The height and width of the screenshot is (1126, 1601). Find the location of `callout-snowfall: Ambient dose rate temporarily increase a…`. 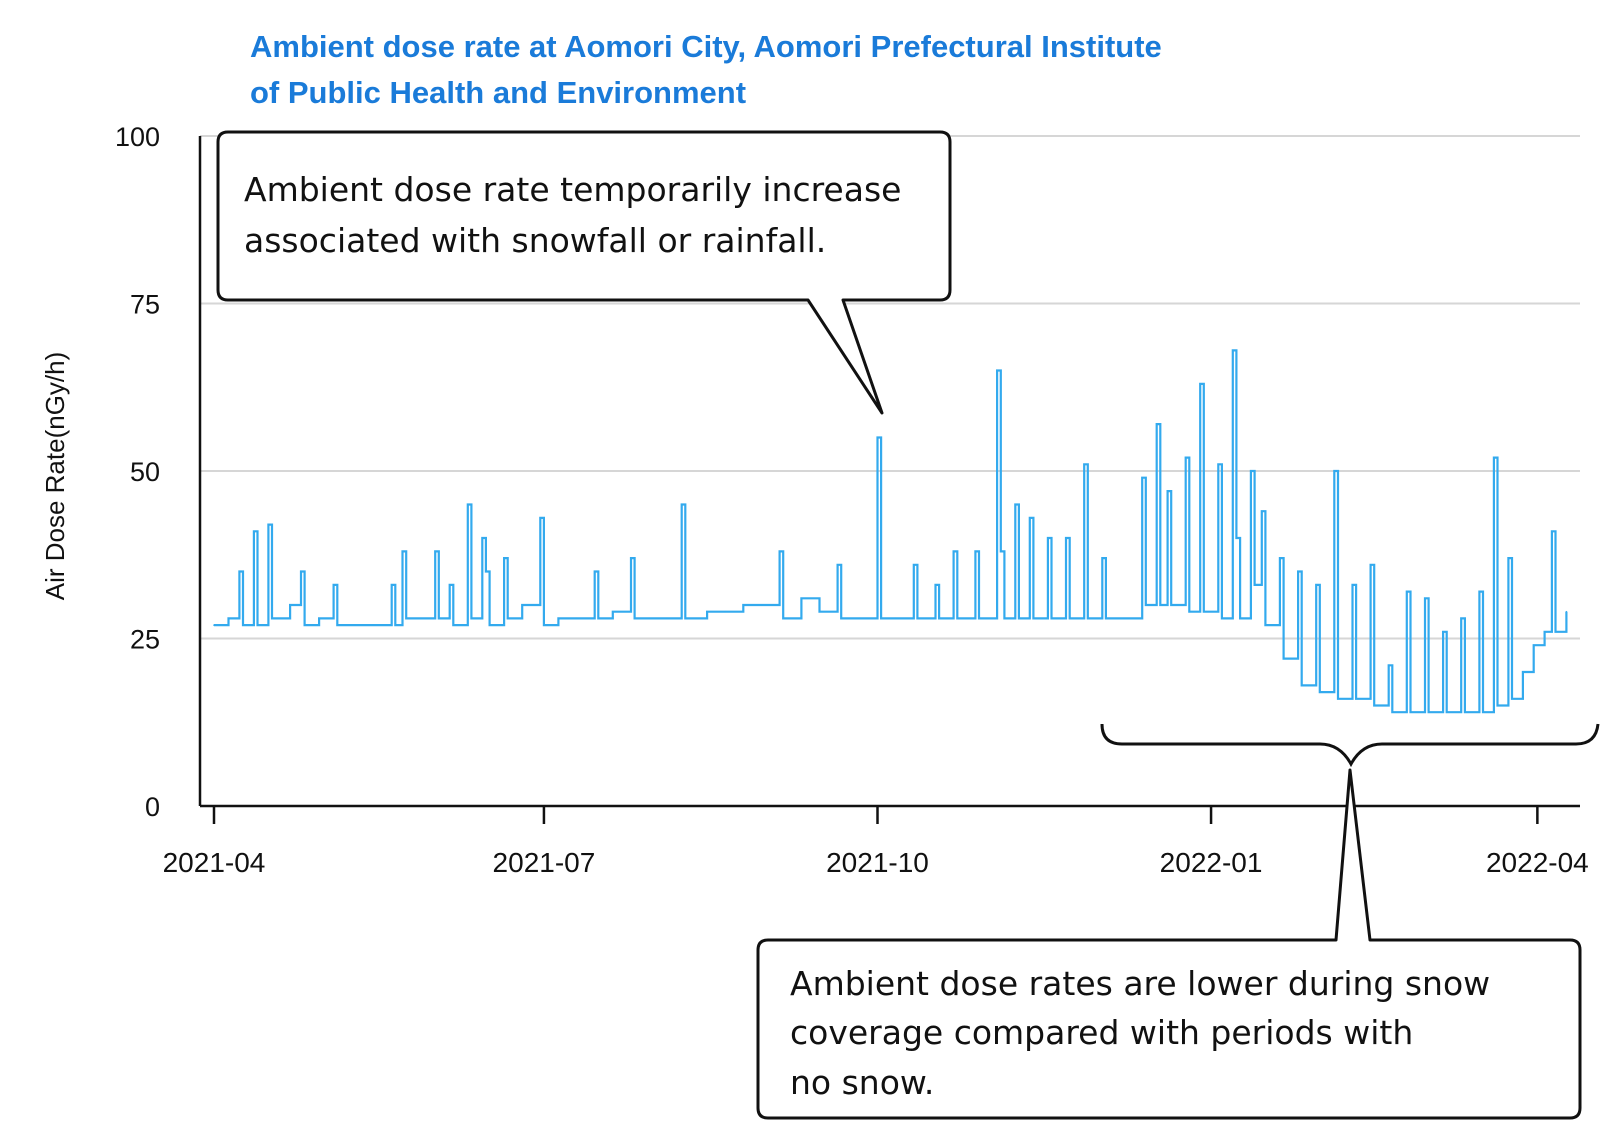

callout-snowfall: Ambient dose rate temporarily increase a… is located at coordinates (584, 272).